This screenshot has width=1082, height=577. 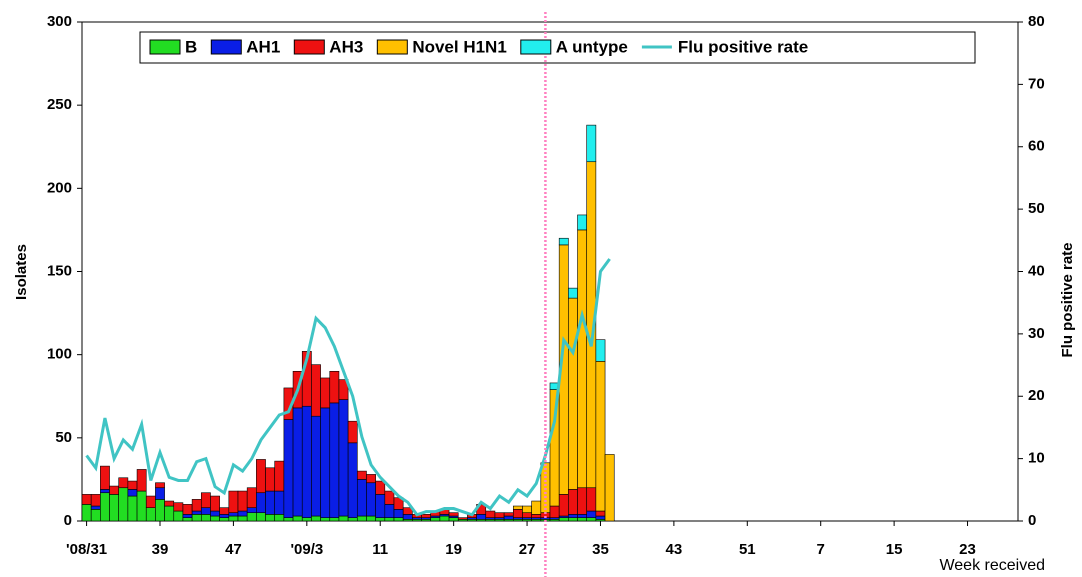 I want to click on x-tick-label: 15, so click(x=894, y=549).